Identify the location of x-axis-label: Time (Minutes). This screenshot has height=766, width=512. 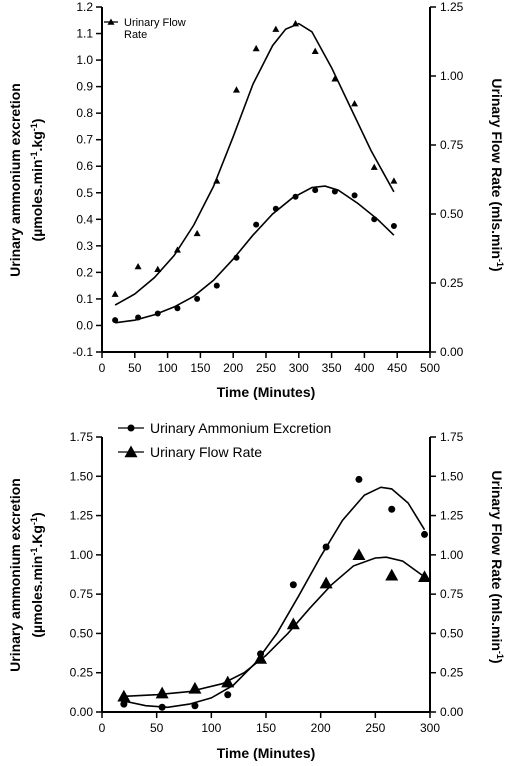
(266, 392).